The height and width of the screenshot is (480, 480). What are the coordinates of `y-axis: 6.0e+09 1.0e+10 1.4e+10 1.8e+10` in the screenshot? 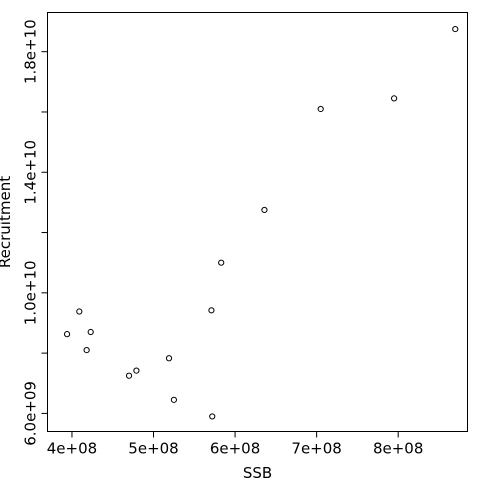 It's located at (35, 232).